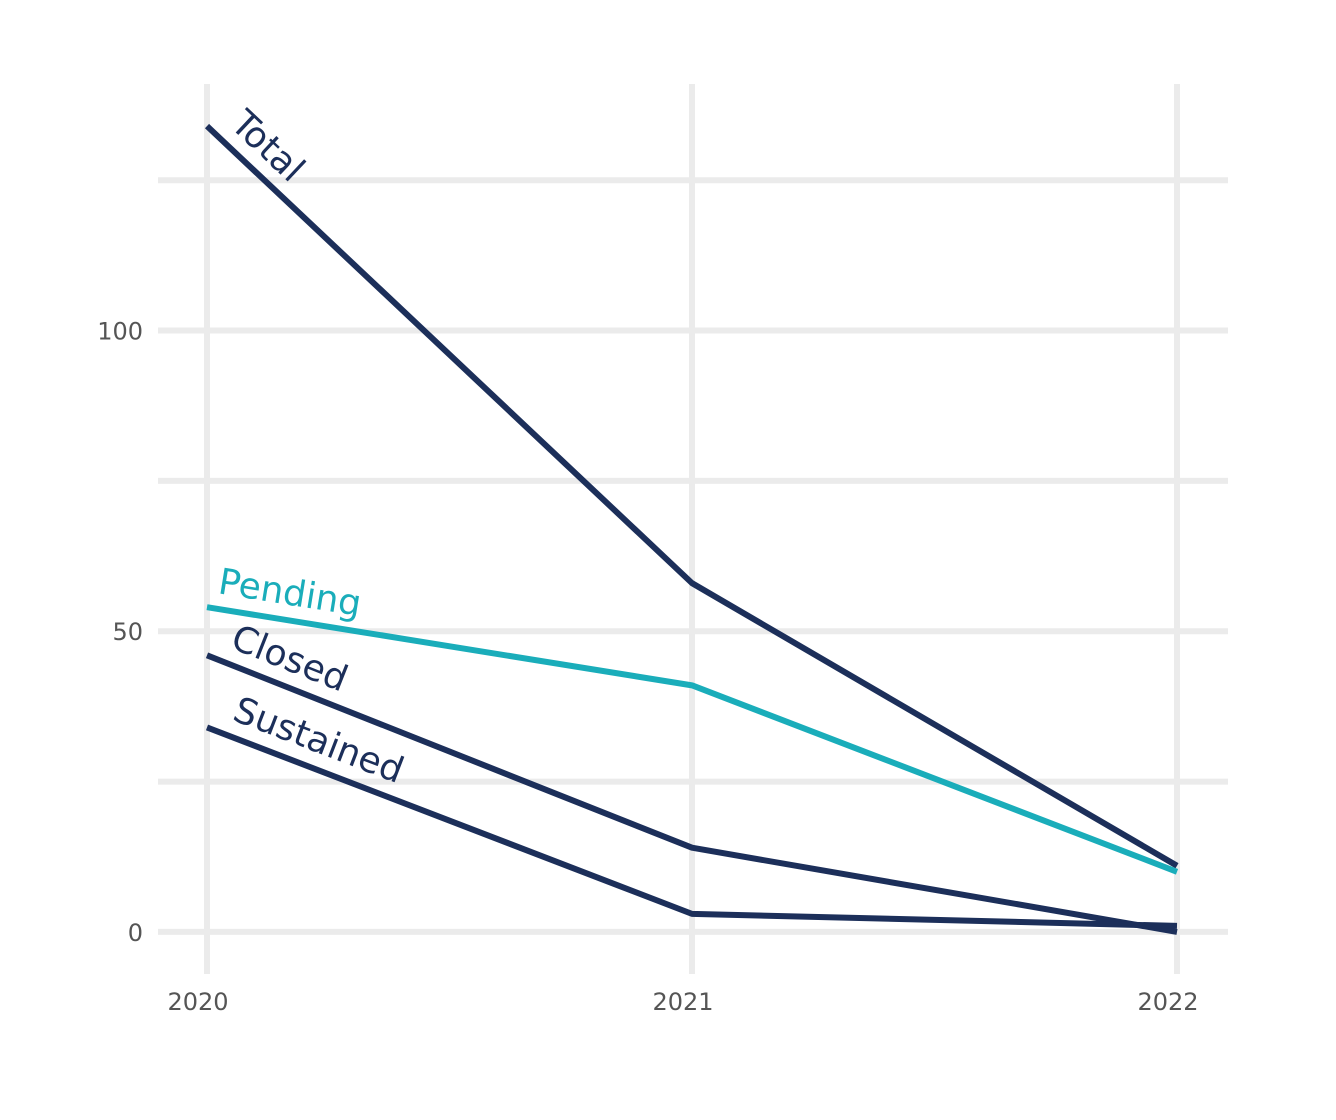 The width and height of the screenshot is (1336, 1120). Describe the element at coordinates (127, 632) in the screenshot. I see `y-tick-label: 50` at that location.